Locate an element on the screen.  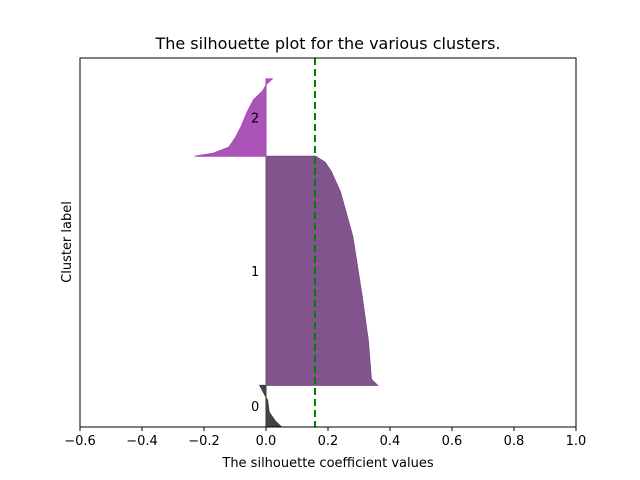
x-tick-label: 0.4 is located at coordinates (390, 441).